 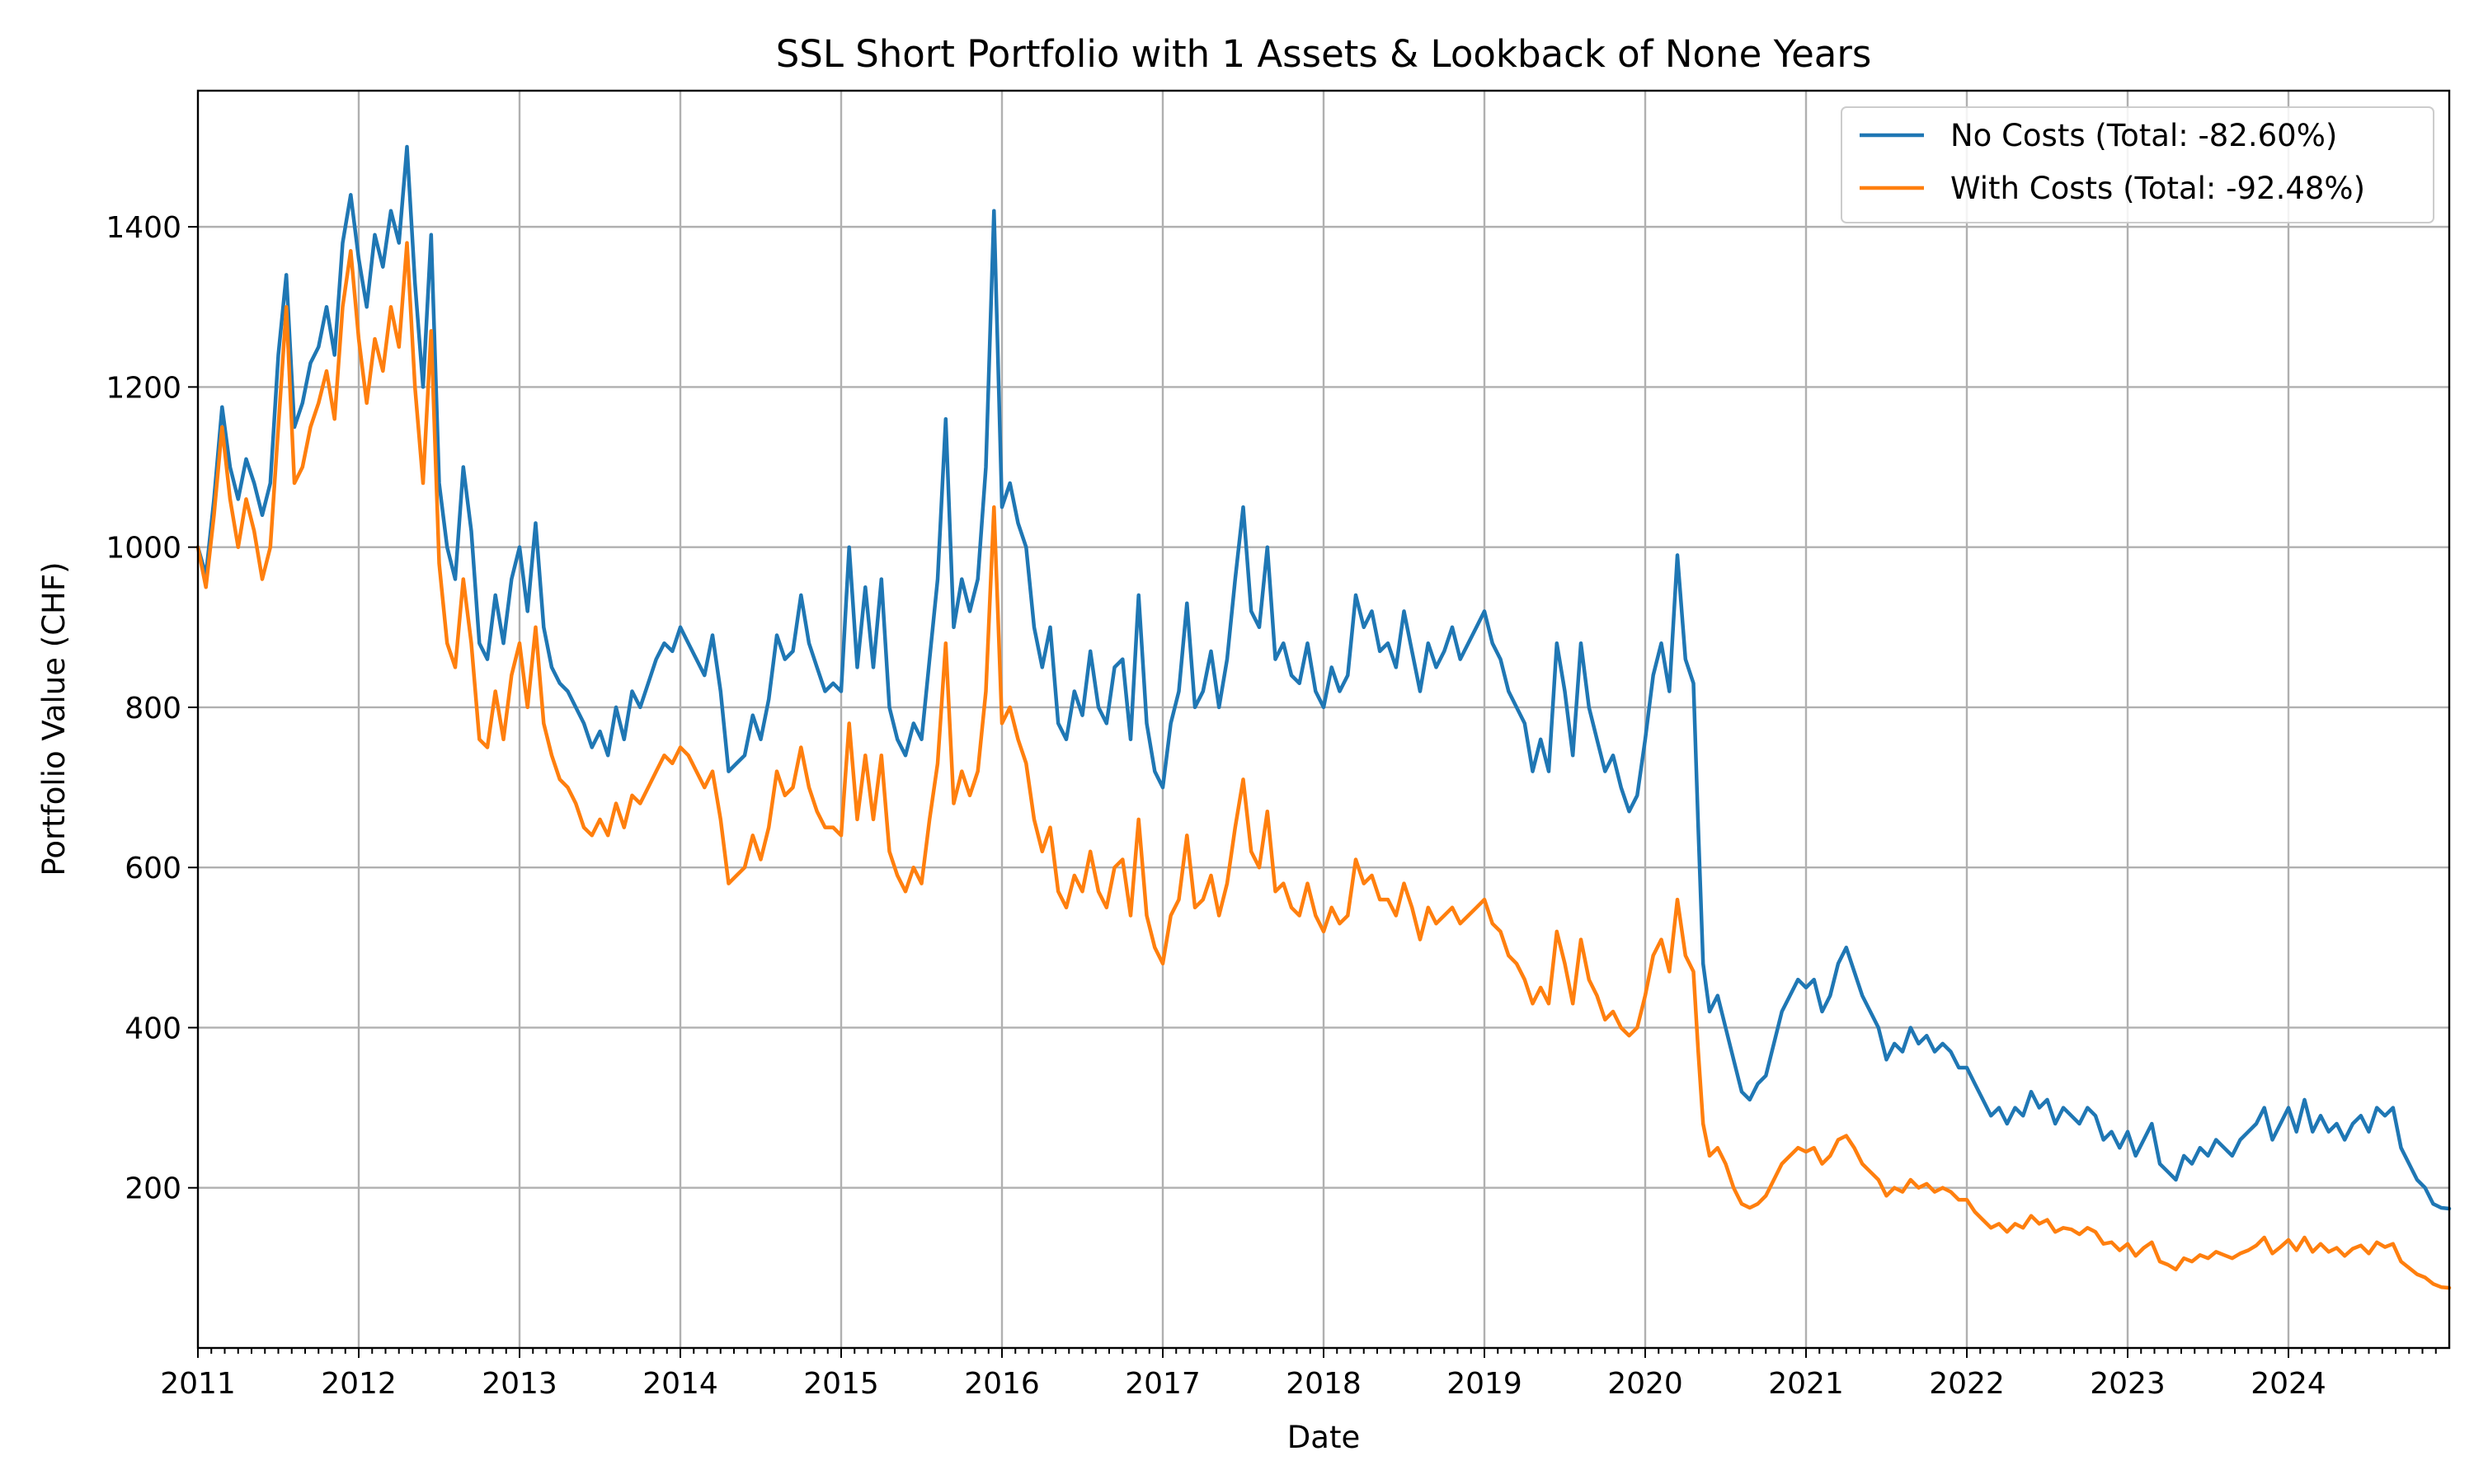 What do you see at coordinates (153, 868) in the screenshot?
I see `y-tick-label: 600` at bounding box center [153, 868].